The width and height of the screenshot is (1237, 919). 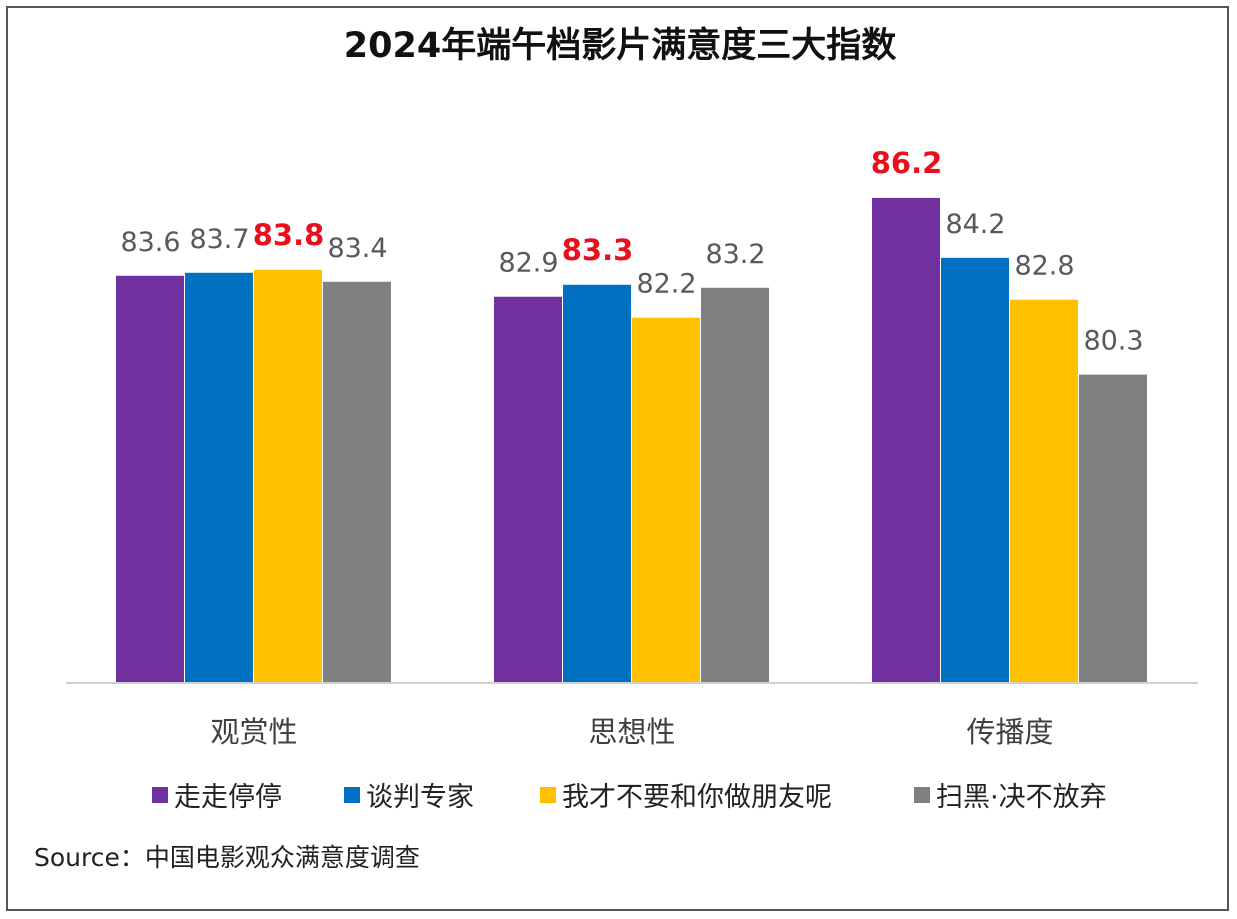 What do you see at coordinates (1021, 797) in the screenshot?
I see `legend-label-3: 扫黑·决不放弃` at bounding box center [1021, 797].